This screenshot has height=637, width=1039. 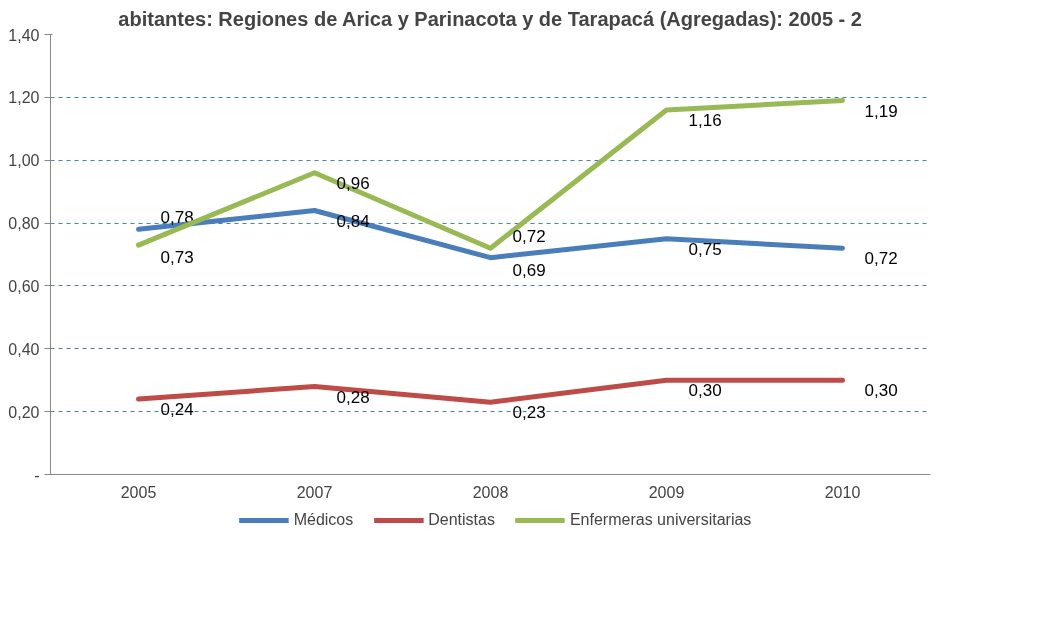 What do you see at coordinates (323, 520) in the screenshot?
I see `legend-label: Médicos` at bounding box center [323, 520].